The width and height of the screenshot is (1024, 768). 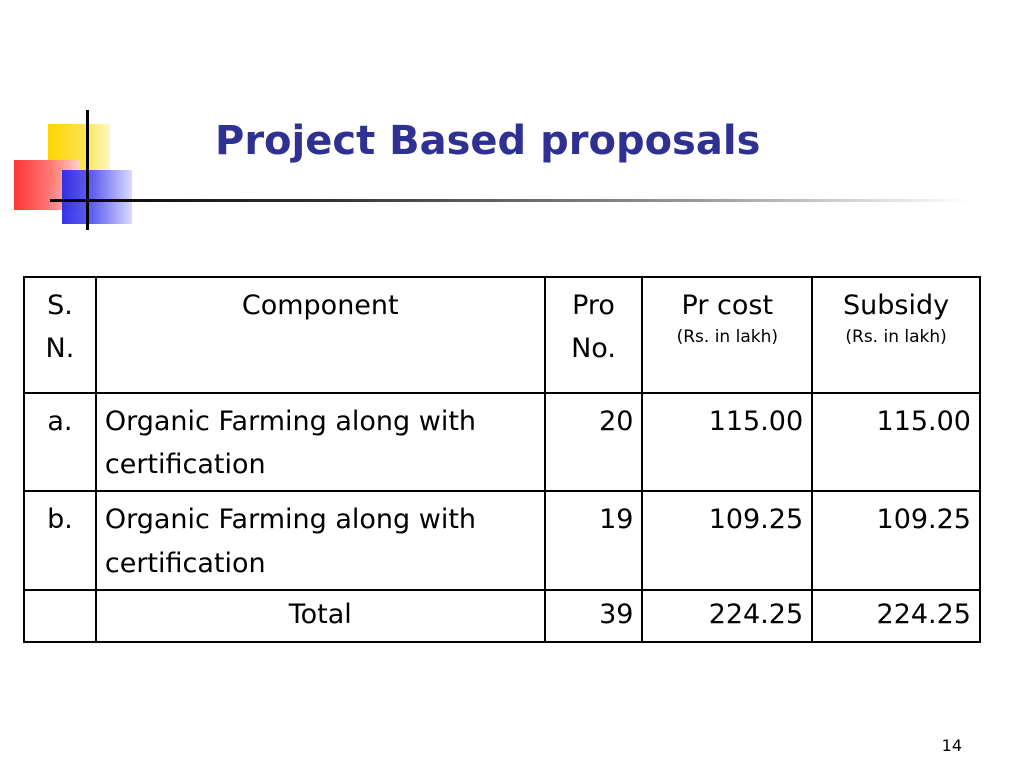 I want to click on title-decoration, so click(x=90, y=120).